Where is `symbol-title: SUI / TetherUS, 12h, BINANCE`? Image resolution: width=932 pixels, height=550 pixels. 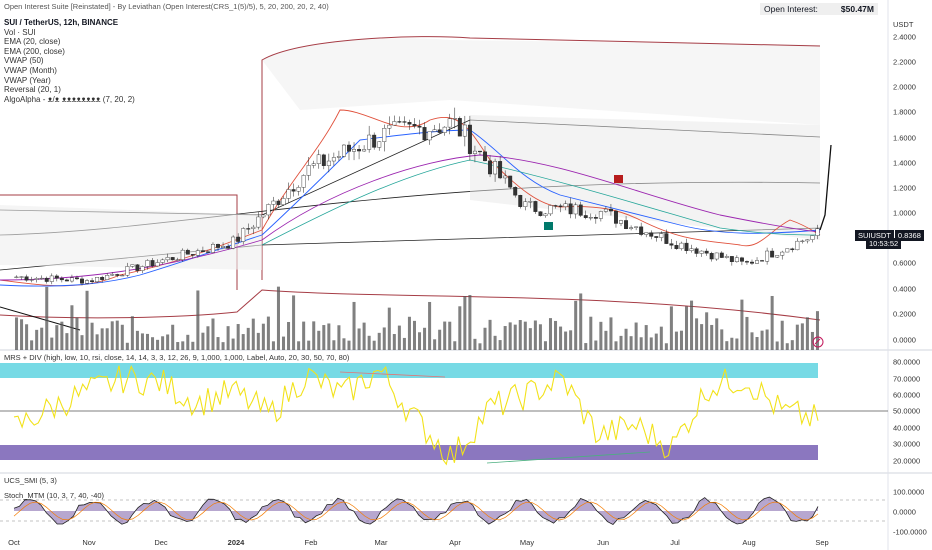 symbol-title: SUI / TetherUS, 12h, BINANCE is located at coordinates (61, 22).